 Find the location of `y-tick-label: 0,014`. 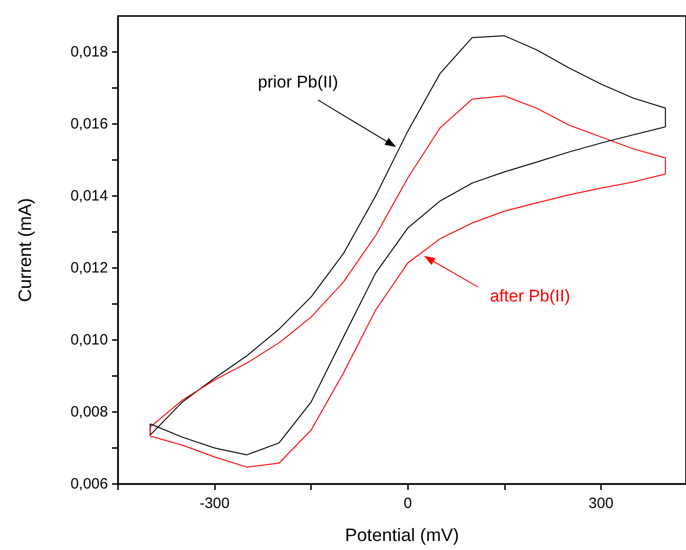

y-tick-label: 0,014 is located at coordinates (89, 196).